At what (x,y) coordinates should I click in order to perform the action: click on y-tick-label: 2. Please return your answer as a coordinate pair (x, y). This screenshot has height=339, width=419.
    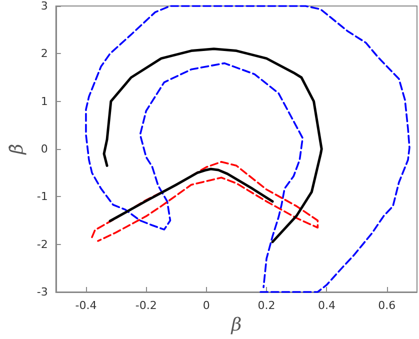
    Looking at the image, I should click on (44, 53).